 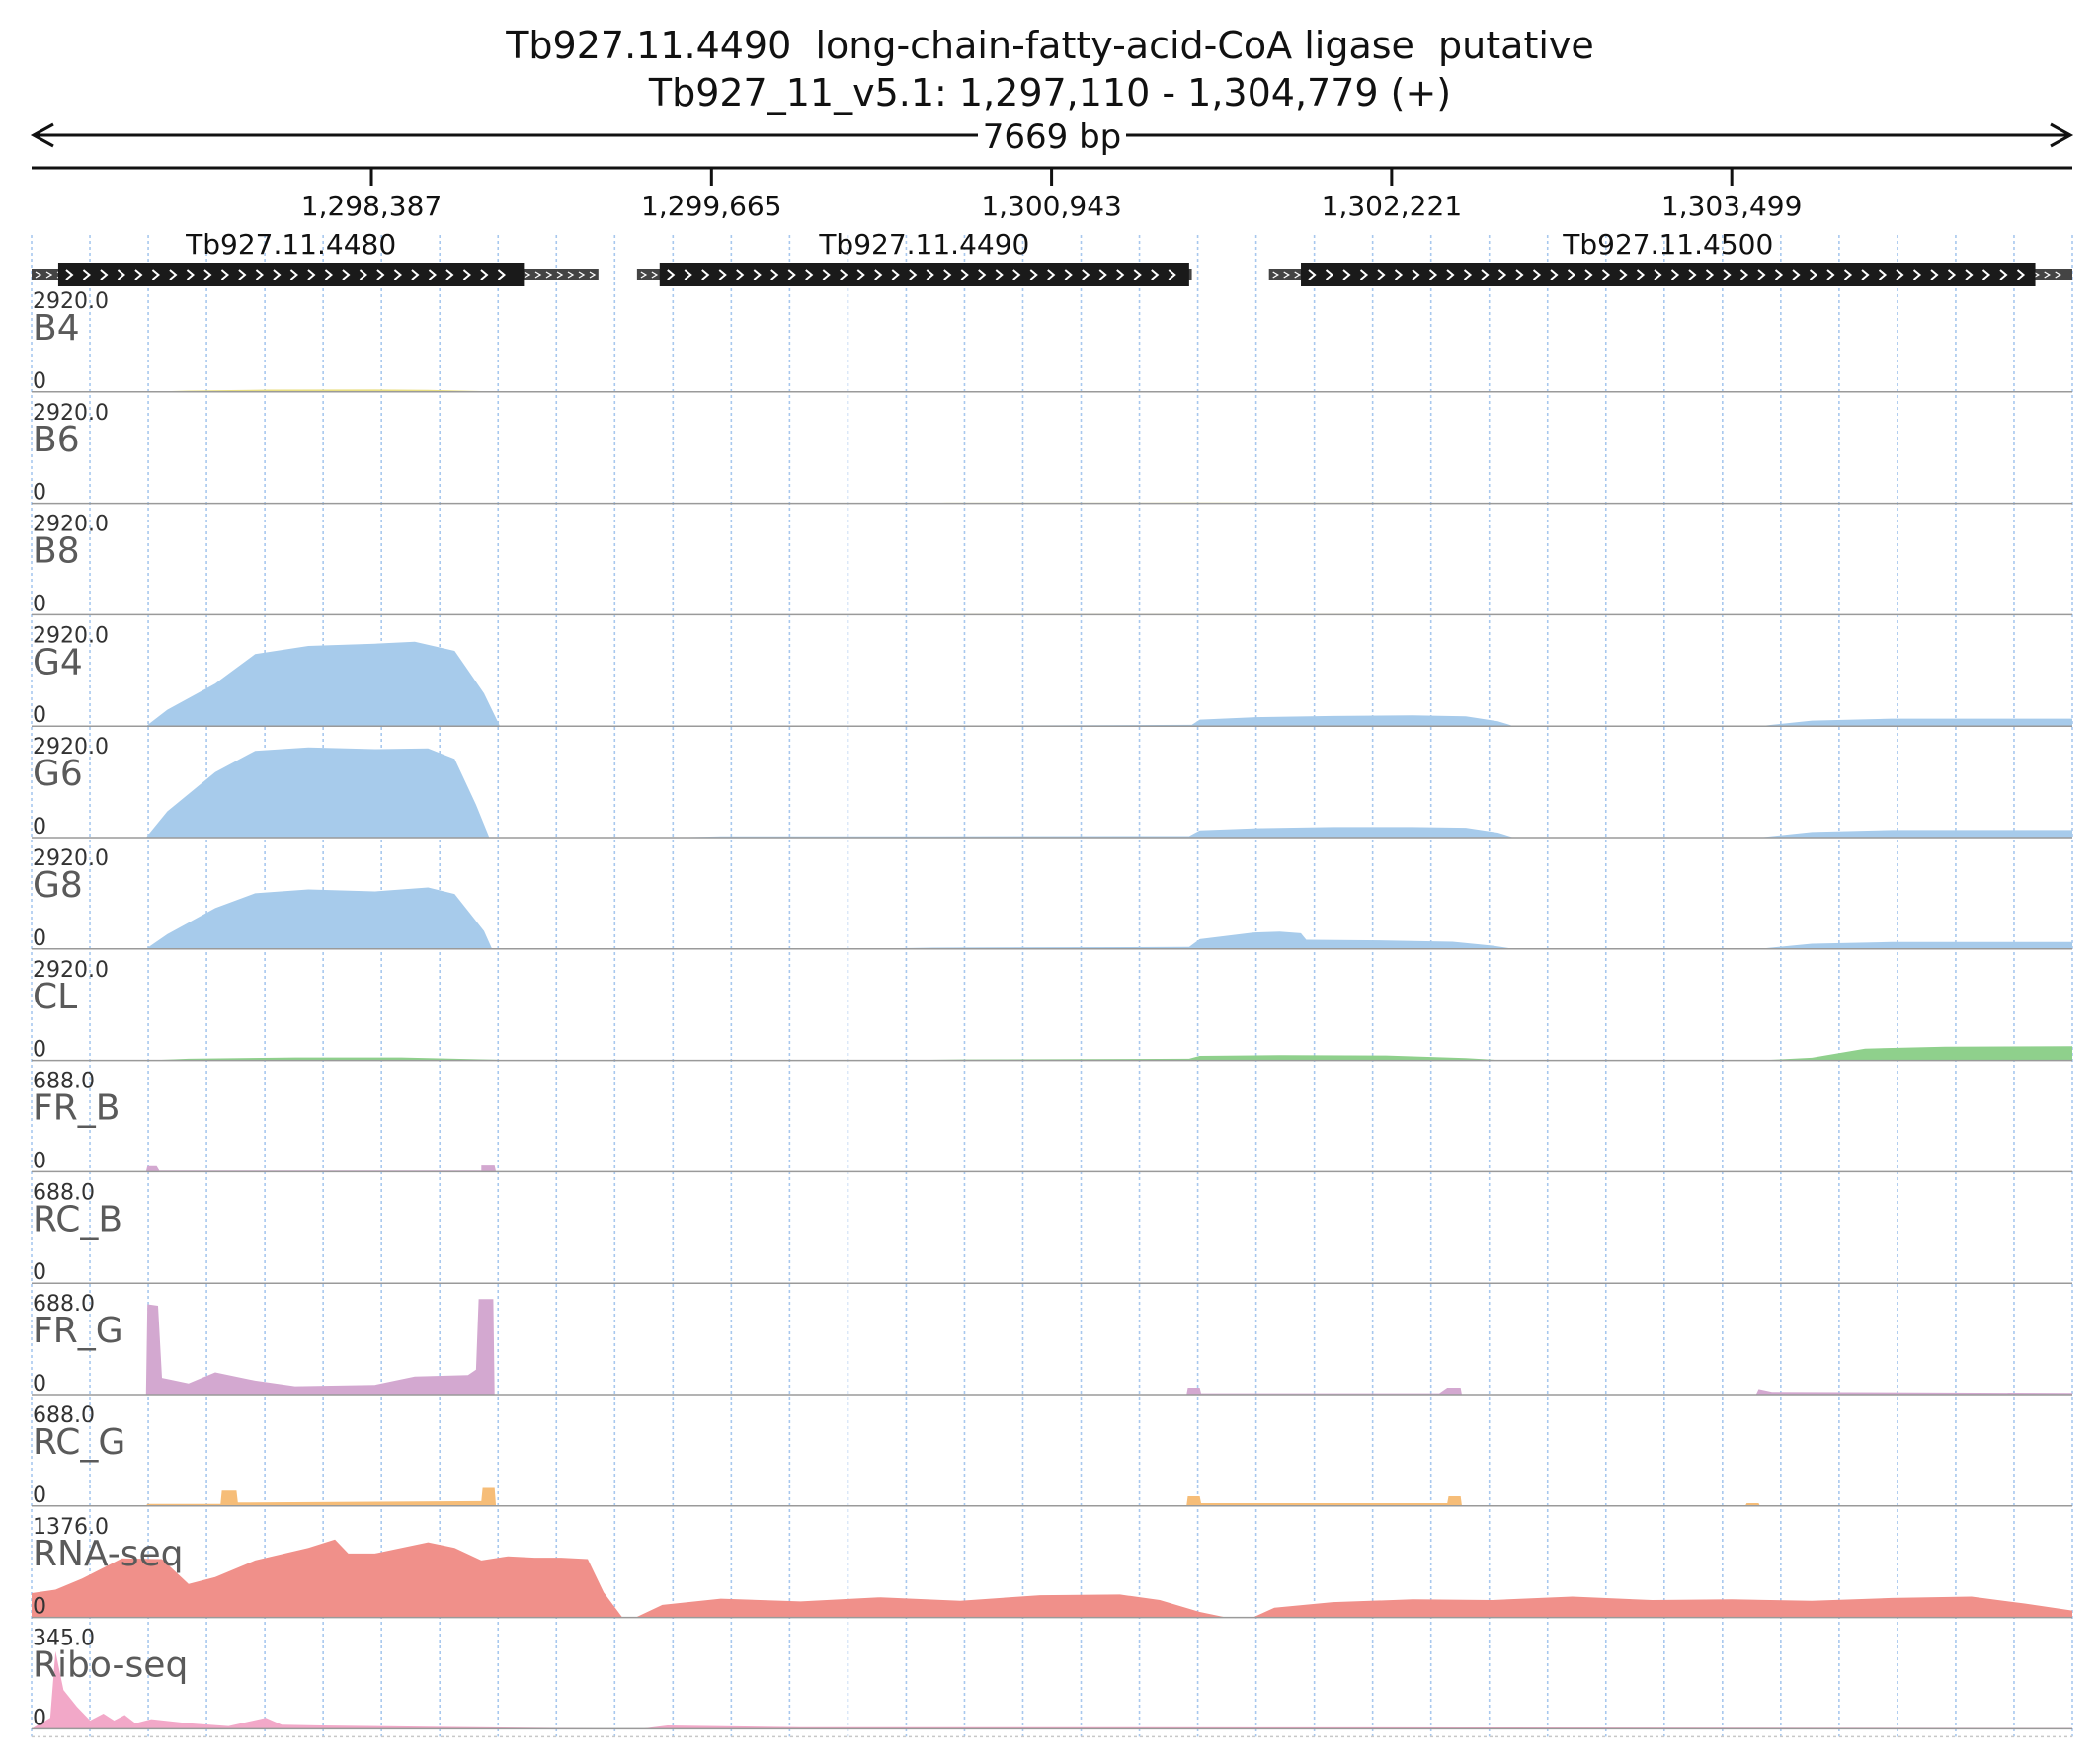 I want to click on track-B4, so click(x=1052, y=391).